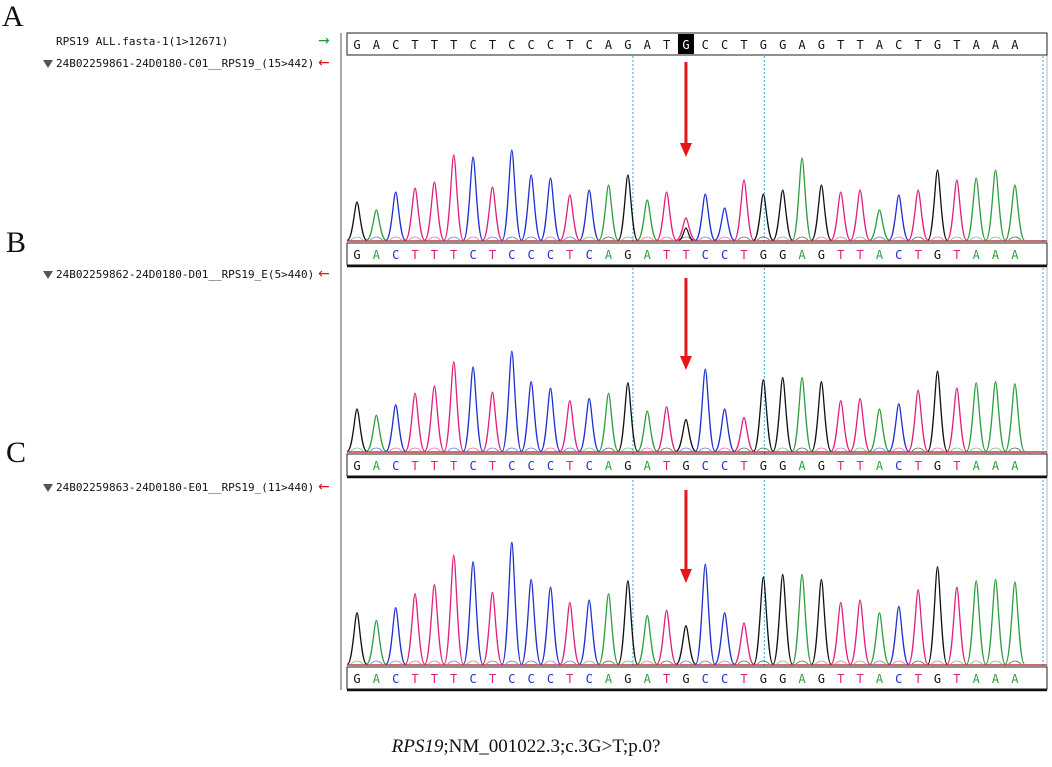 The image size is (1052, 767). I want to click on sample-label-row-b: 24B02259862-24D0180-D01__RPS19_E(5>440), so click(178, 275).